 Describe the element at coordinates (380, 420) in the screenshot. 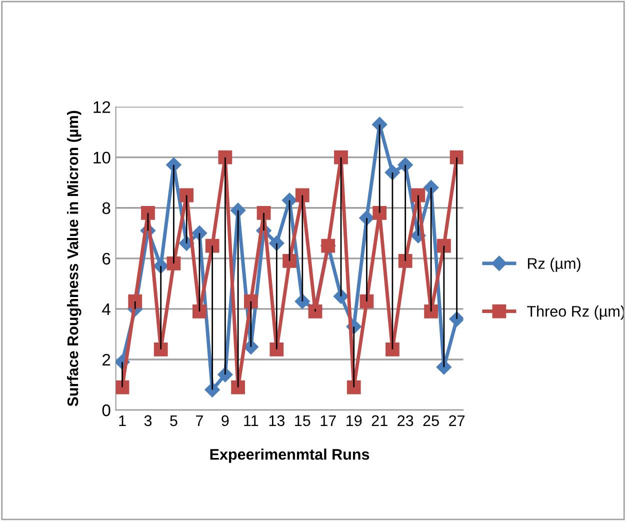

I see `x-tick-label: 21` at that location.